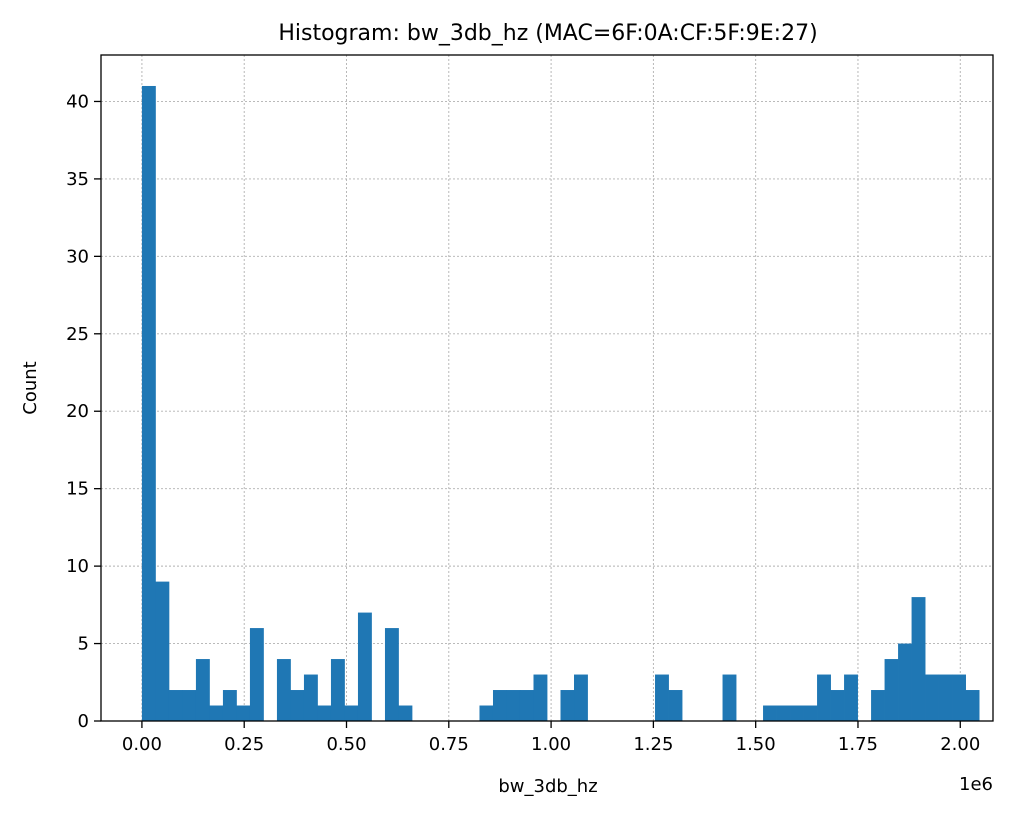 This screenshot has height=815, width=1012. Describe the element at coordinates (653, 744) in the screenshot. I see `x-tick-label: 1.25` at that location.